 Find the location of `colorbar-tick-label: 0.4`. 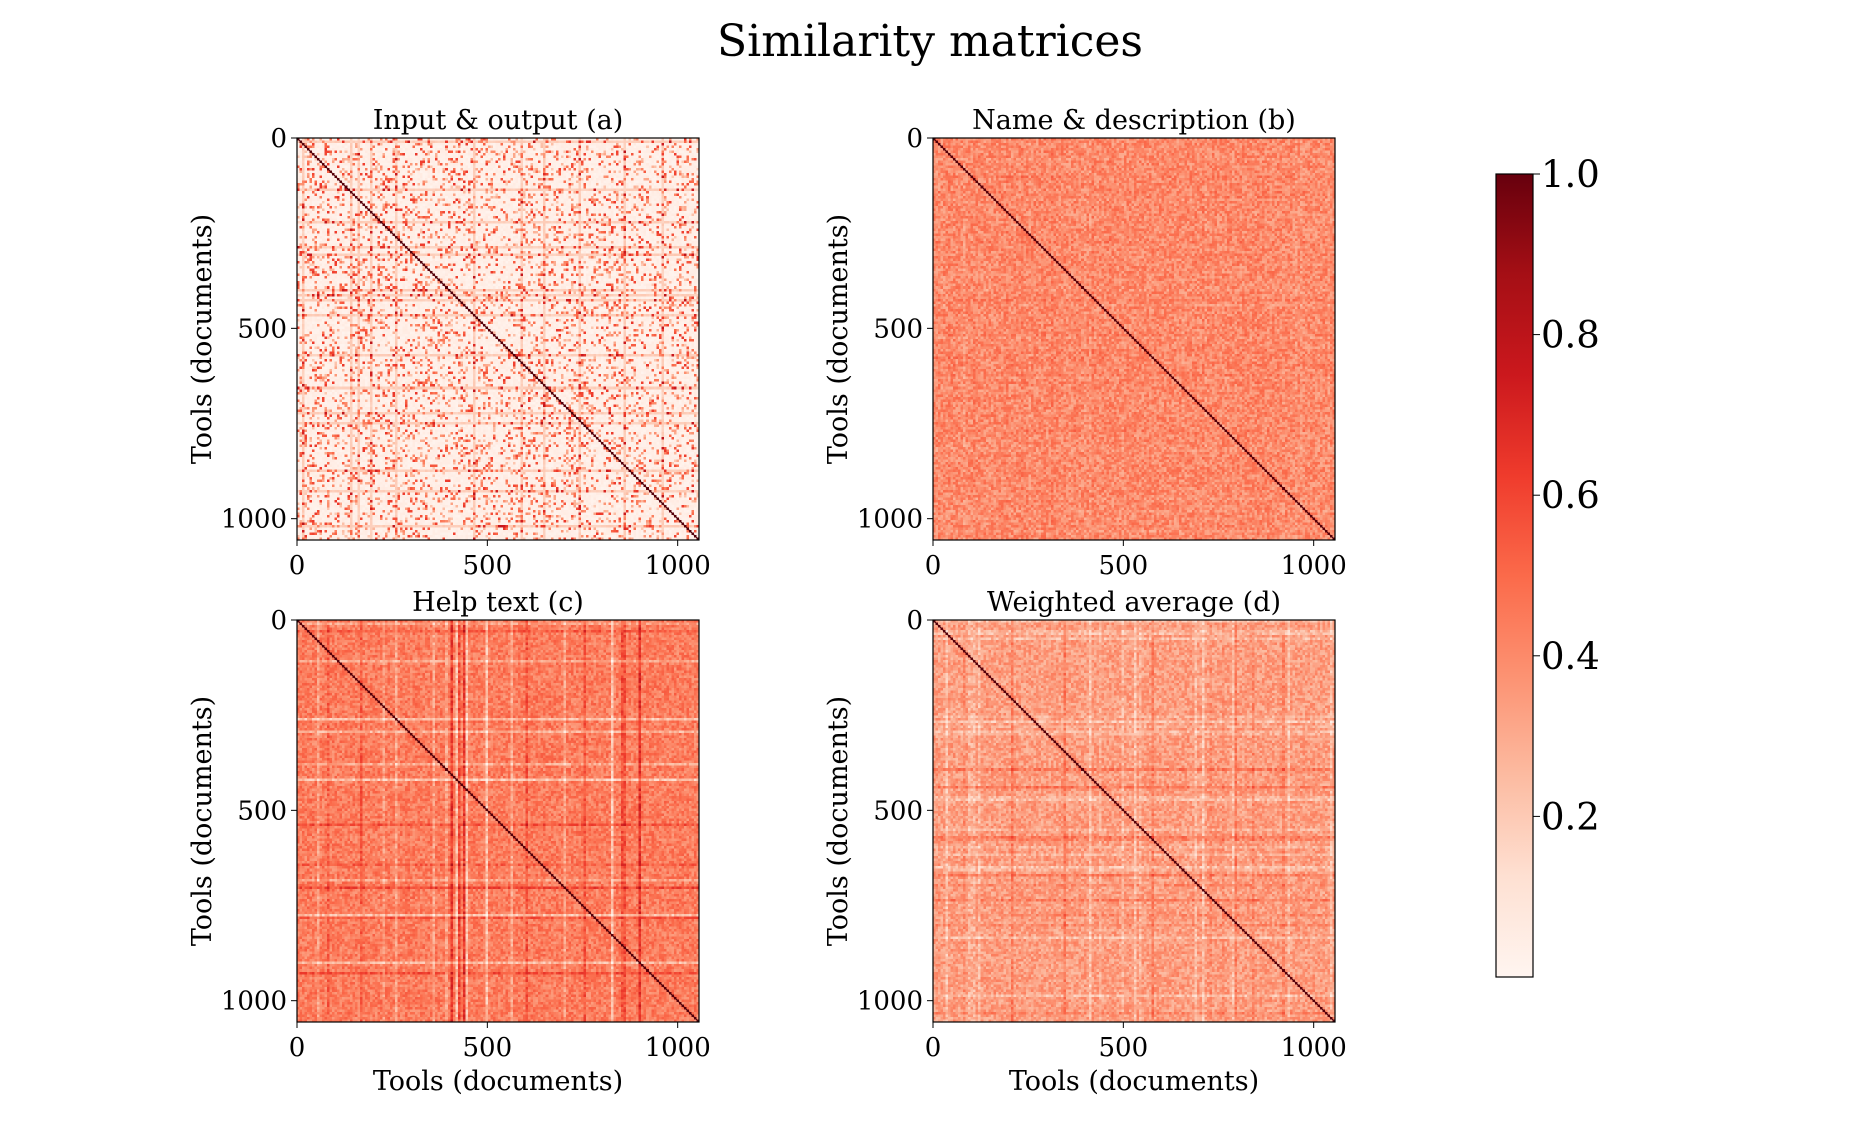

colorbar-tick-label: 0.4 is located at coordinates (1570, 656).